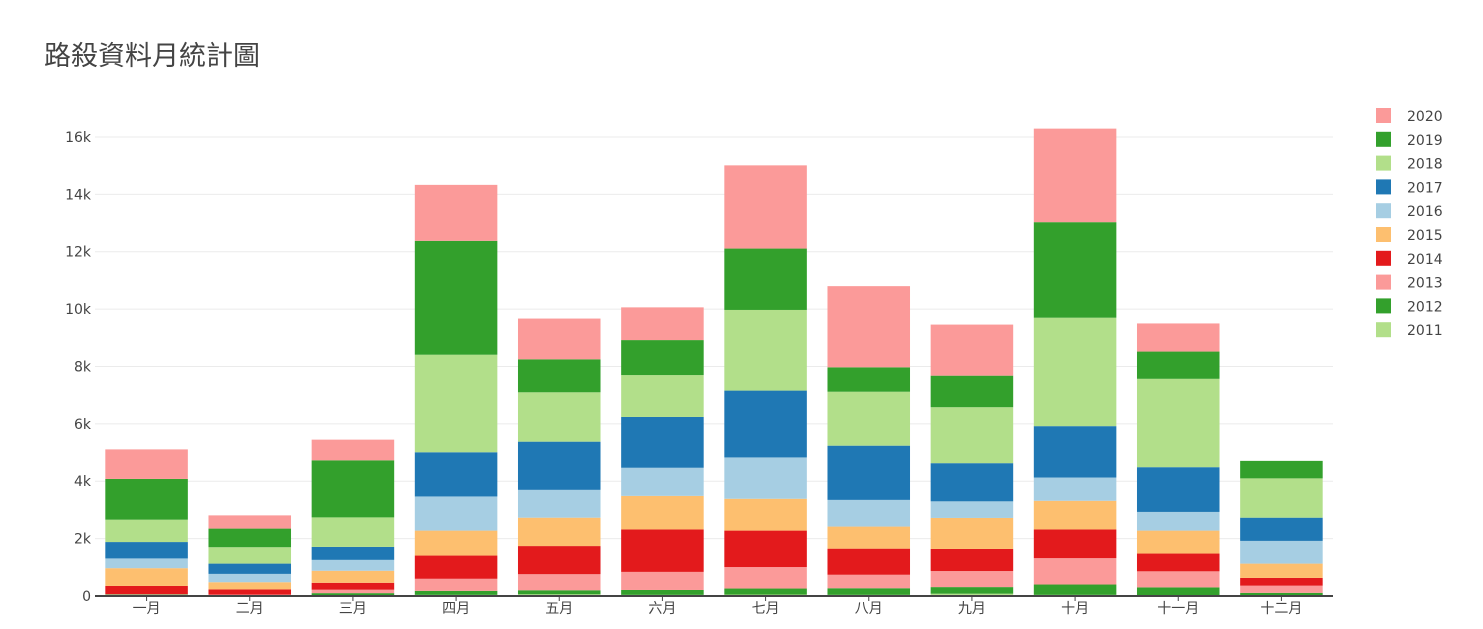  What do you see at coordinates (1383, 282) in the screenshot?
I see `legend-swatch-2013` at bounding box center [1383, 282].